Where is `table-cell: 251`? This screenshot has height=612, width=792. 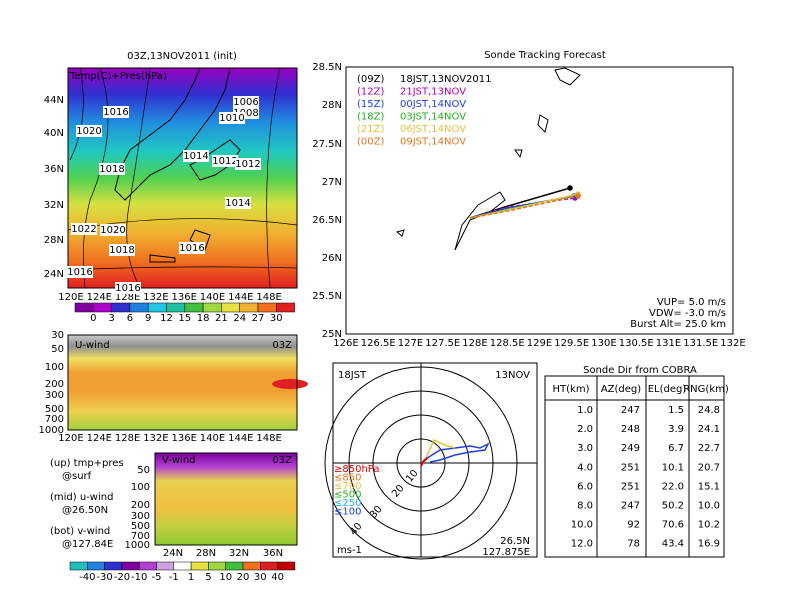
table-cell: 251 is located at coordinates (630, 467).